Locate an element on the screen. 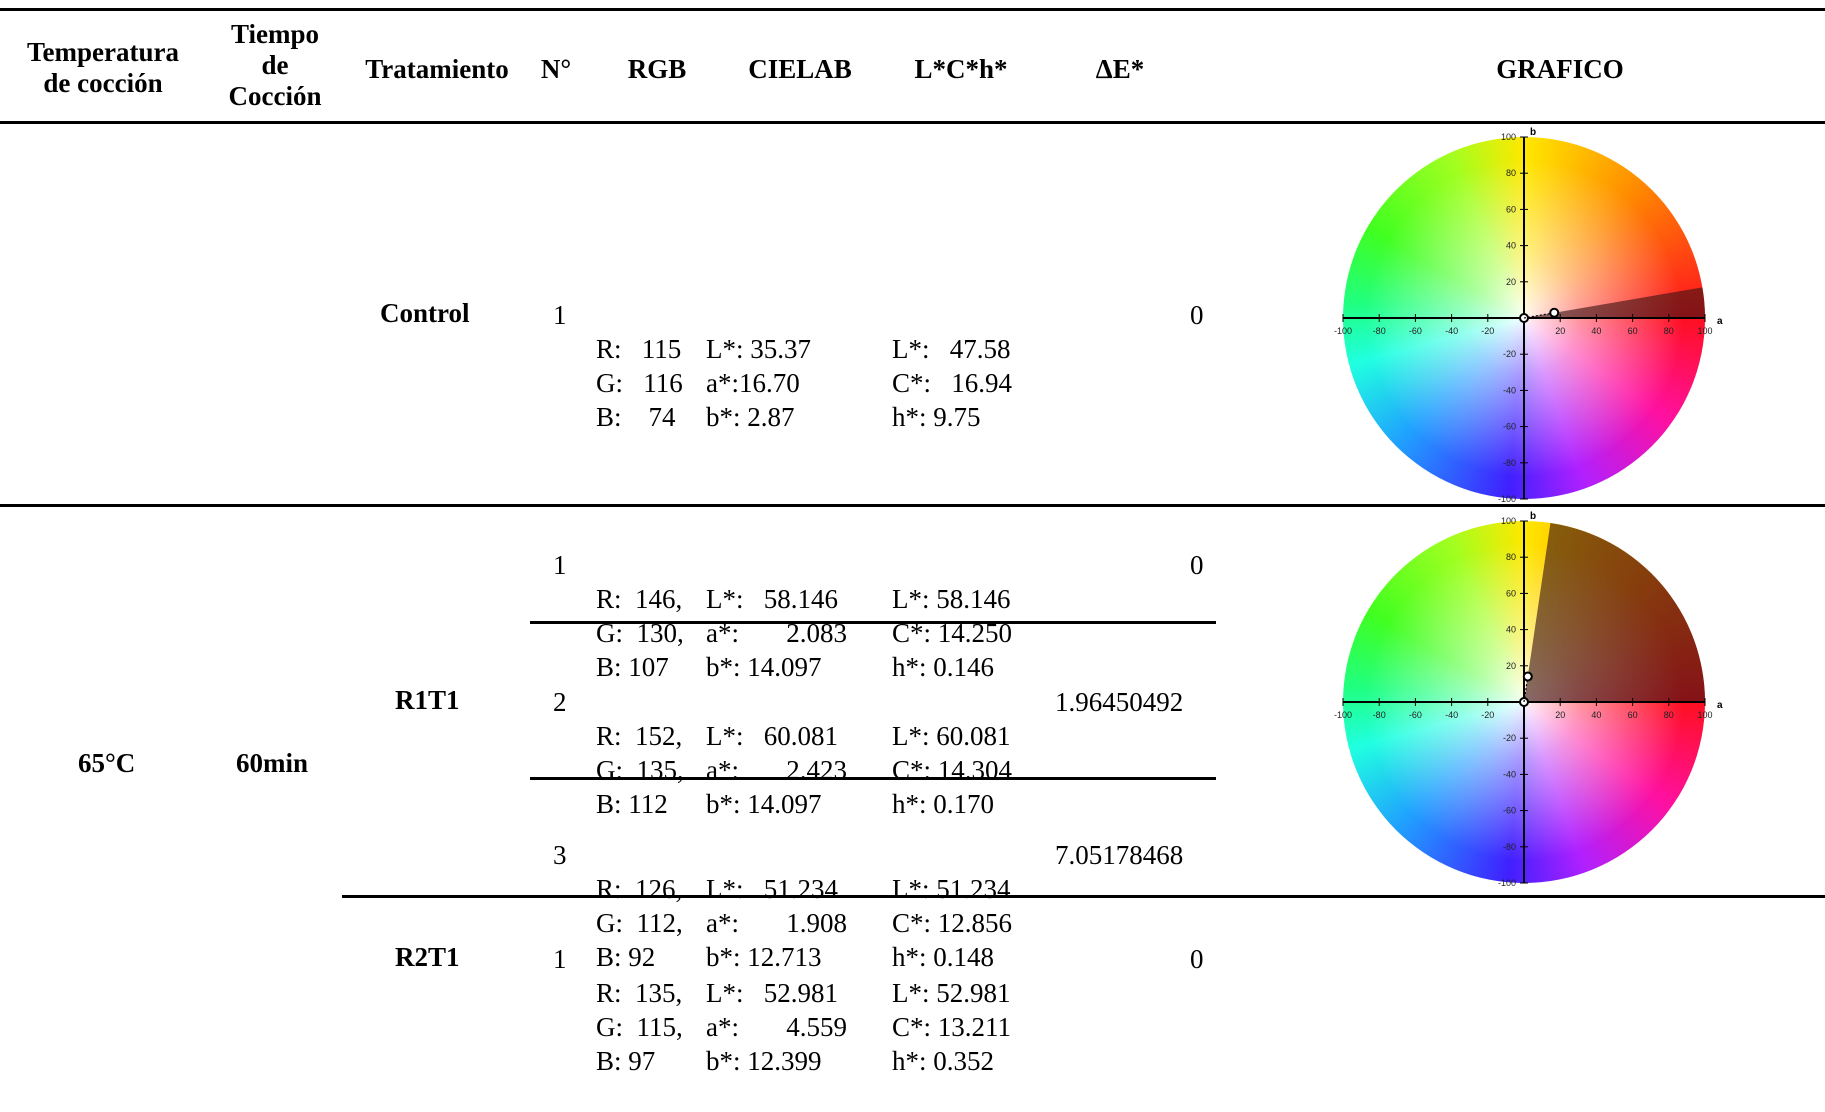 This screenshot has height=1112, width=1825. group-rule is located at coordinates (1083, 896).